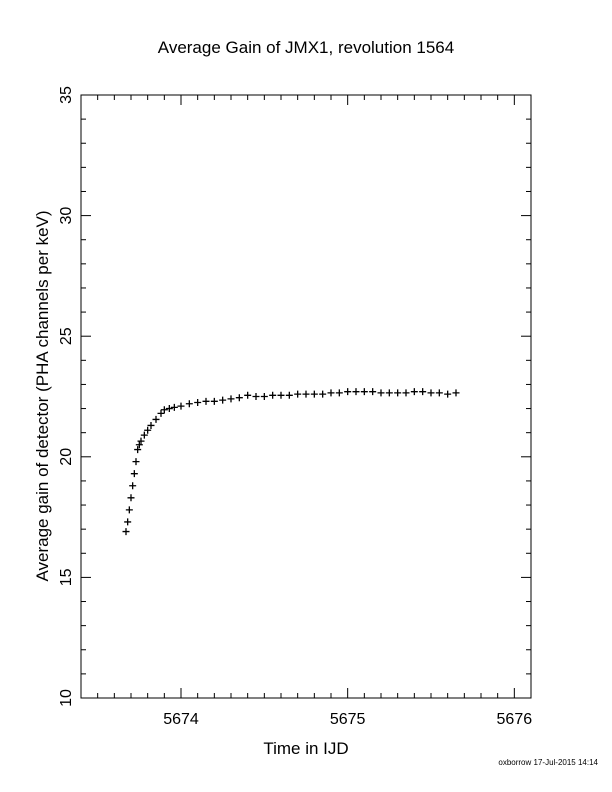  I want to click on y-tick-label: 20, so click(66, 457).